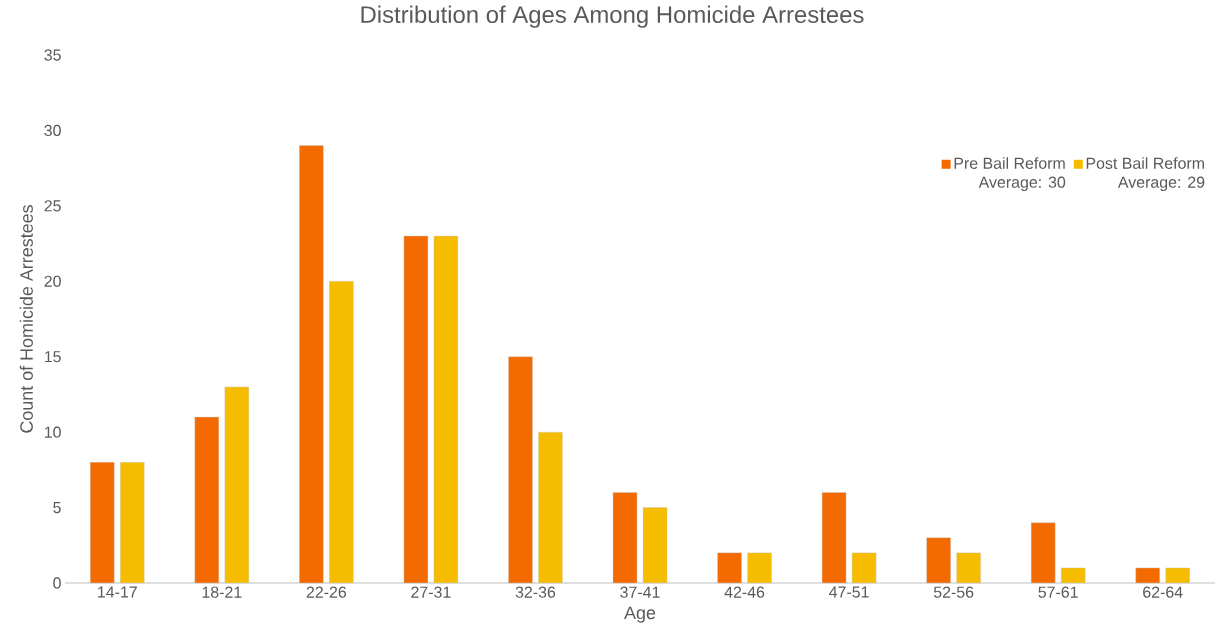 This screenshot has width=1225, height=642. Describe the element at coordinates (640, 592) in the screenshot. I see `x-tick-label: 37-41` at that location.